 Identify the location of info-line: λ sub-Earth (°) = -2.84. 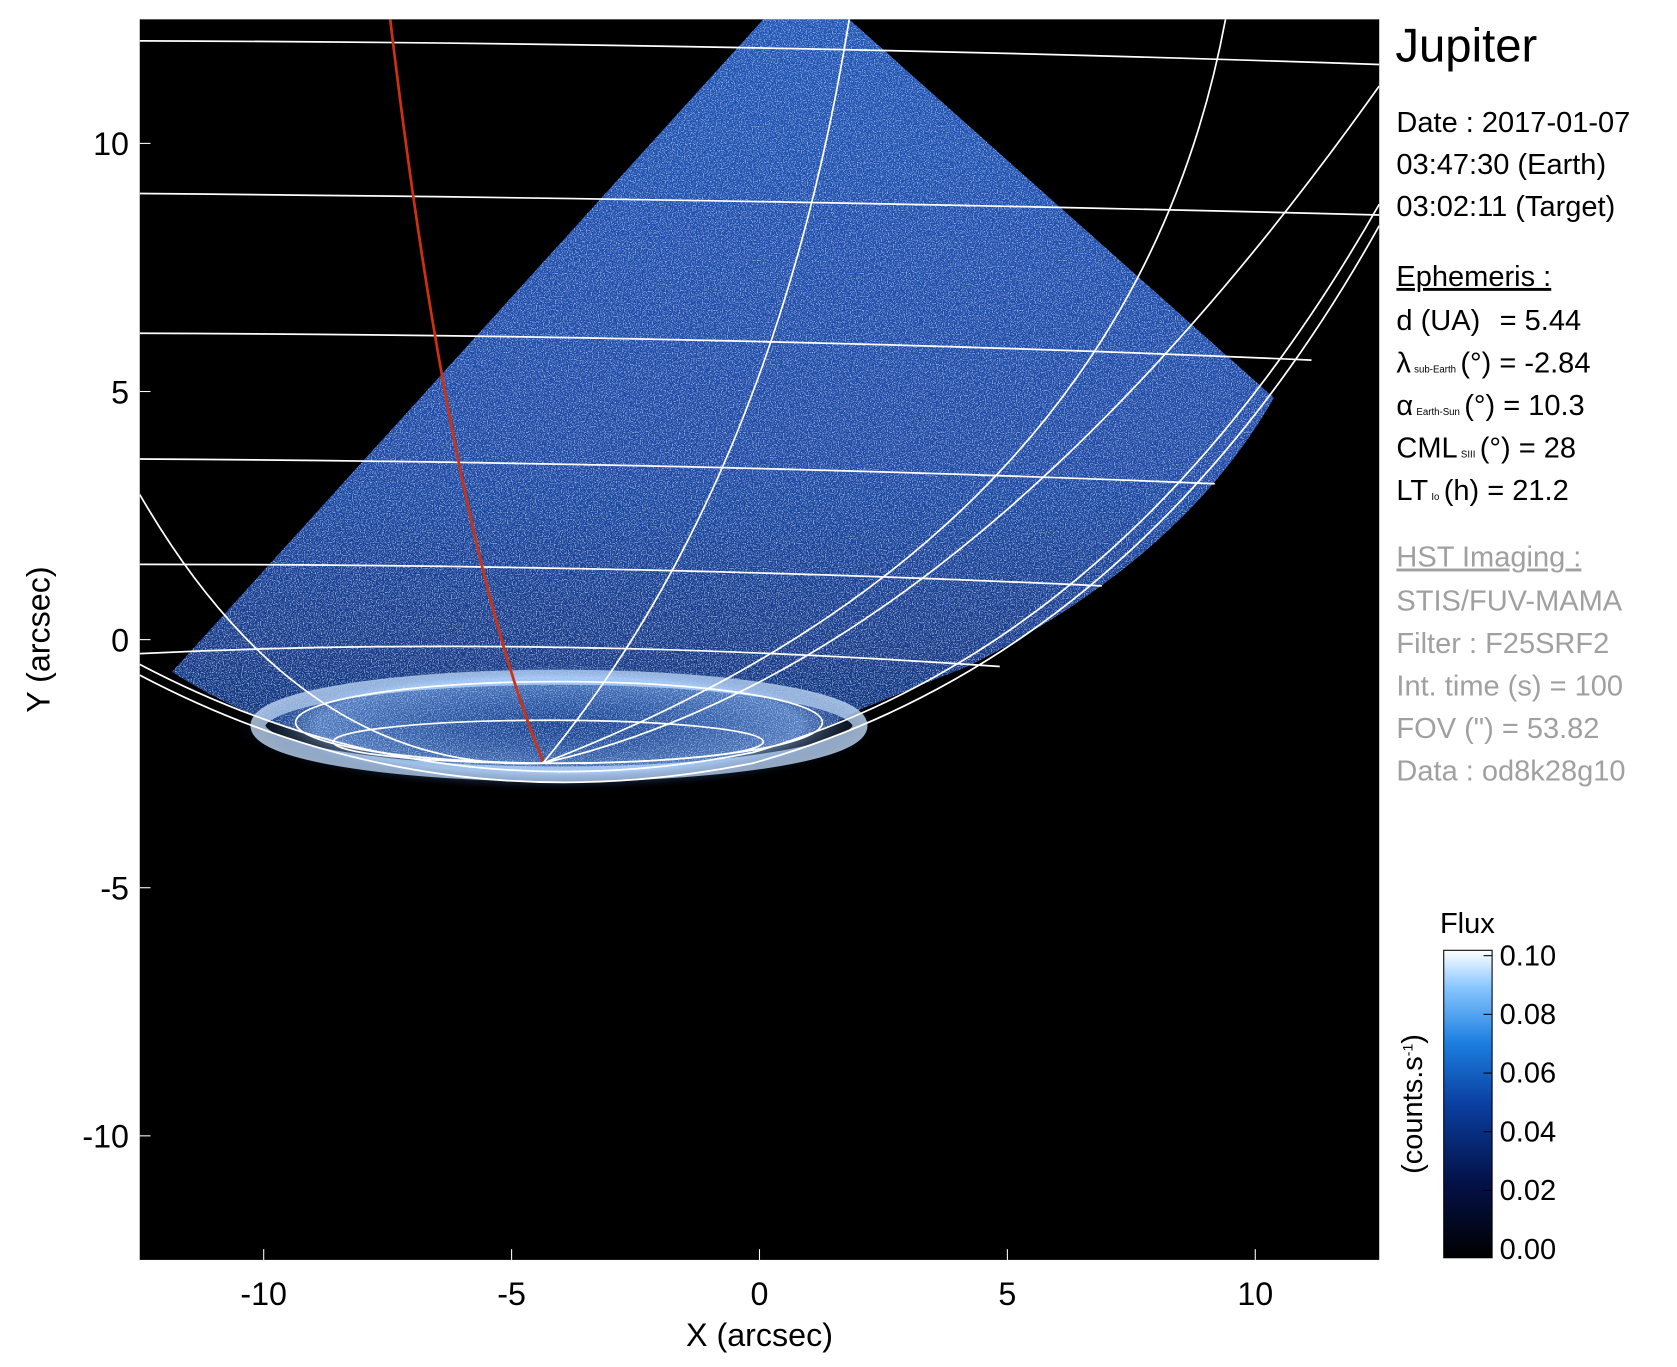
(1493, 363).